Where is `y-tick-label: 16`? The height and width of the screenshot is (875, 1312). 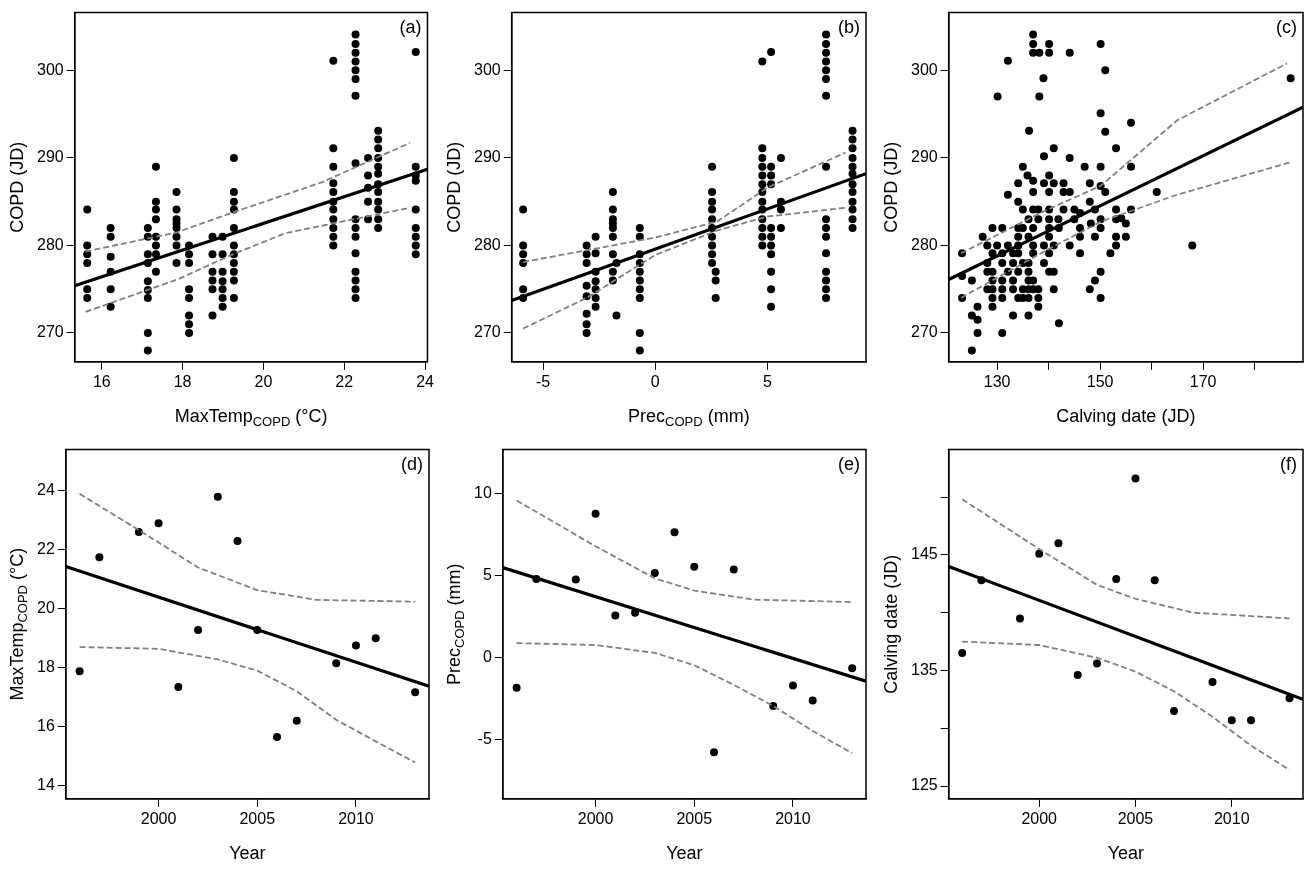 y-tick-label: 16 is located at coordinates (46, 726).